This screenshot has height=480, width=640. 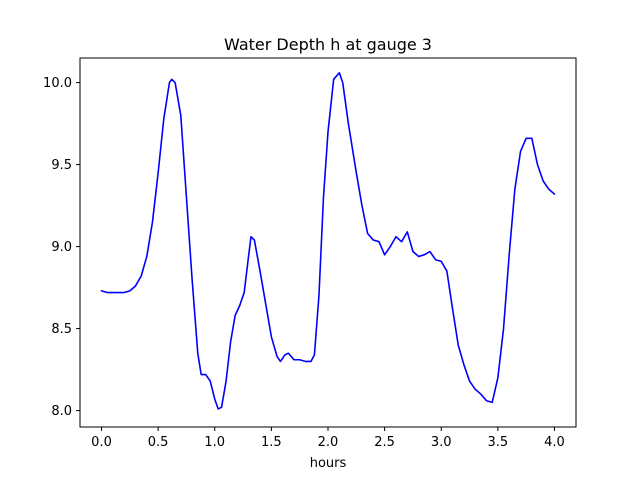 I want to click on x-tick-label: 1.5, so click(x=271, y=442).